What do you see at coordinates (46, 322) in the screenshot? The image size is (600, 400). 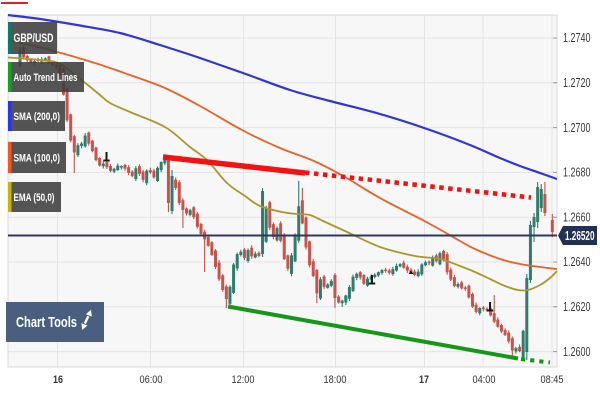 I see `svg-text: Chart Tools` at bounding box center [46, 322].